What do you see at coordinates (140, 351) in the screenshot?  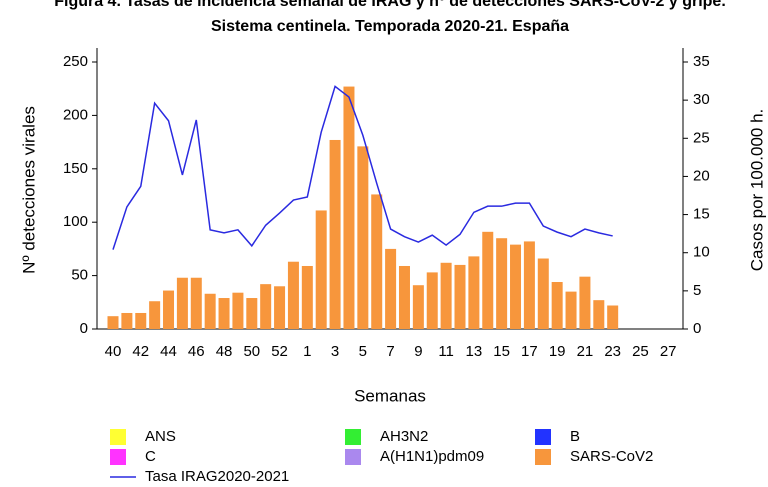 I see `x-tick-label: 42` at bounding box center [140, 351].